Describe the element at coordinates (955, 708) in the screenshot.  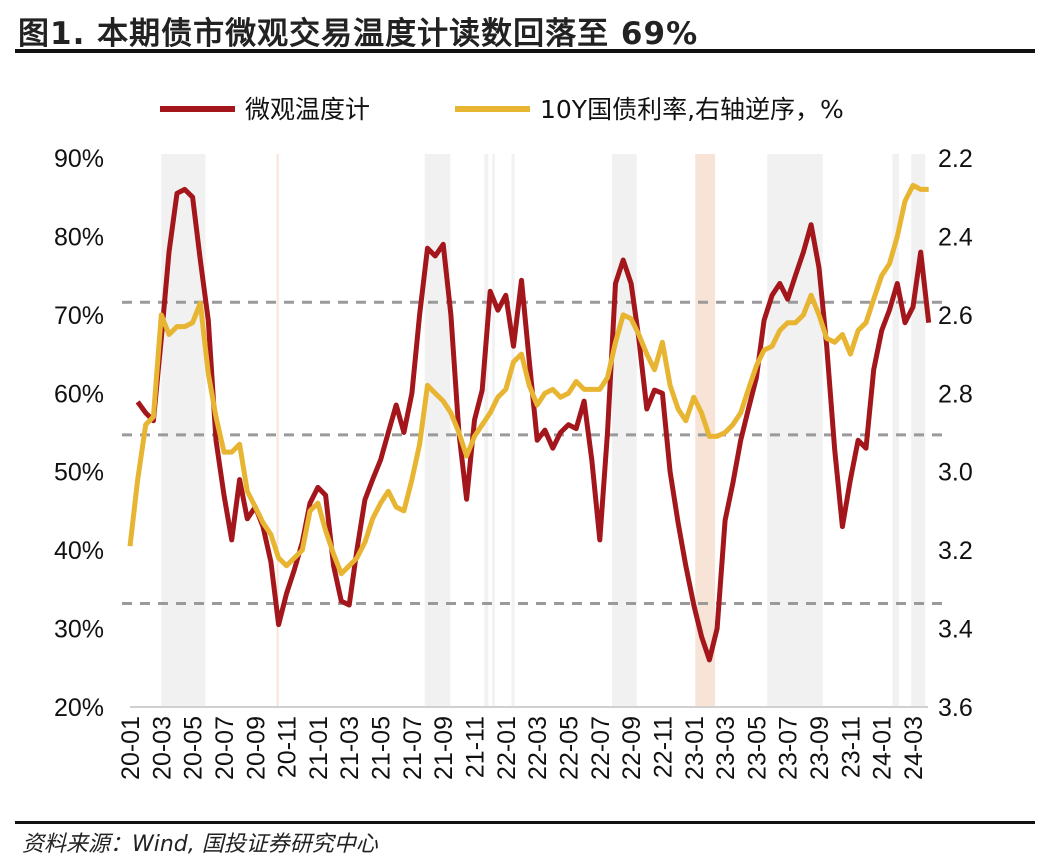
I see `y-right-tick-label: 3.6` at that location.